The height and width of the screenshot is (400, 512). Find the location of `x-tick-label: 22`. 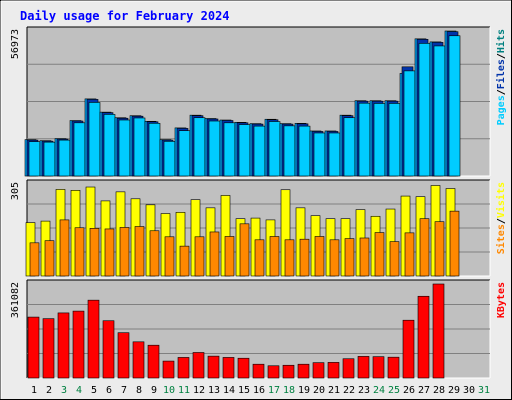

x-tick-label: 22 is located at coordinates (349, 390).